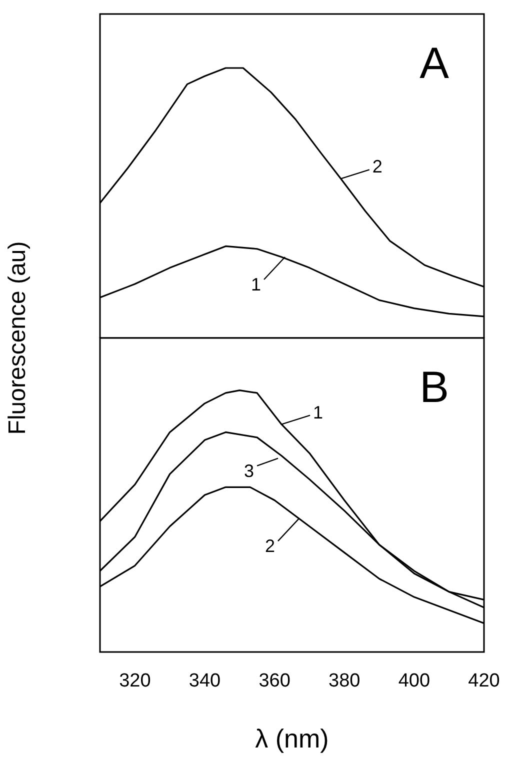 This screenshot has height=760, width=521. Describe the element at coordinates (344, 681) in the screenshot. I see `x-tick-label: 380` at that location.